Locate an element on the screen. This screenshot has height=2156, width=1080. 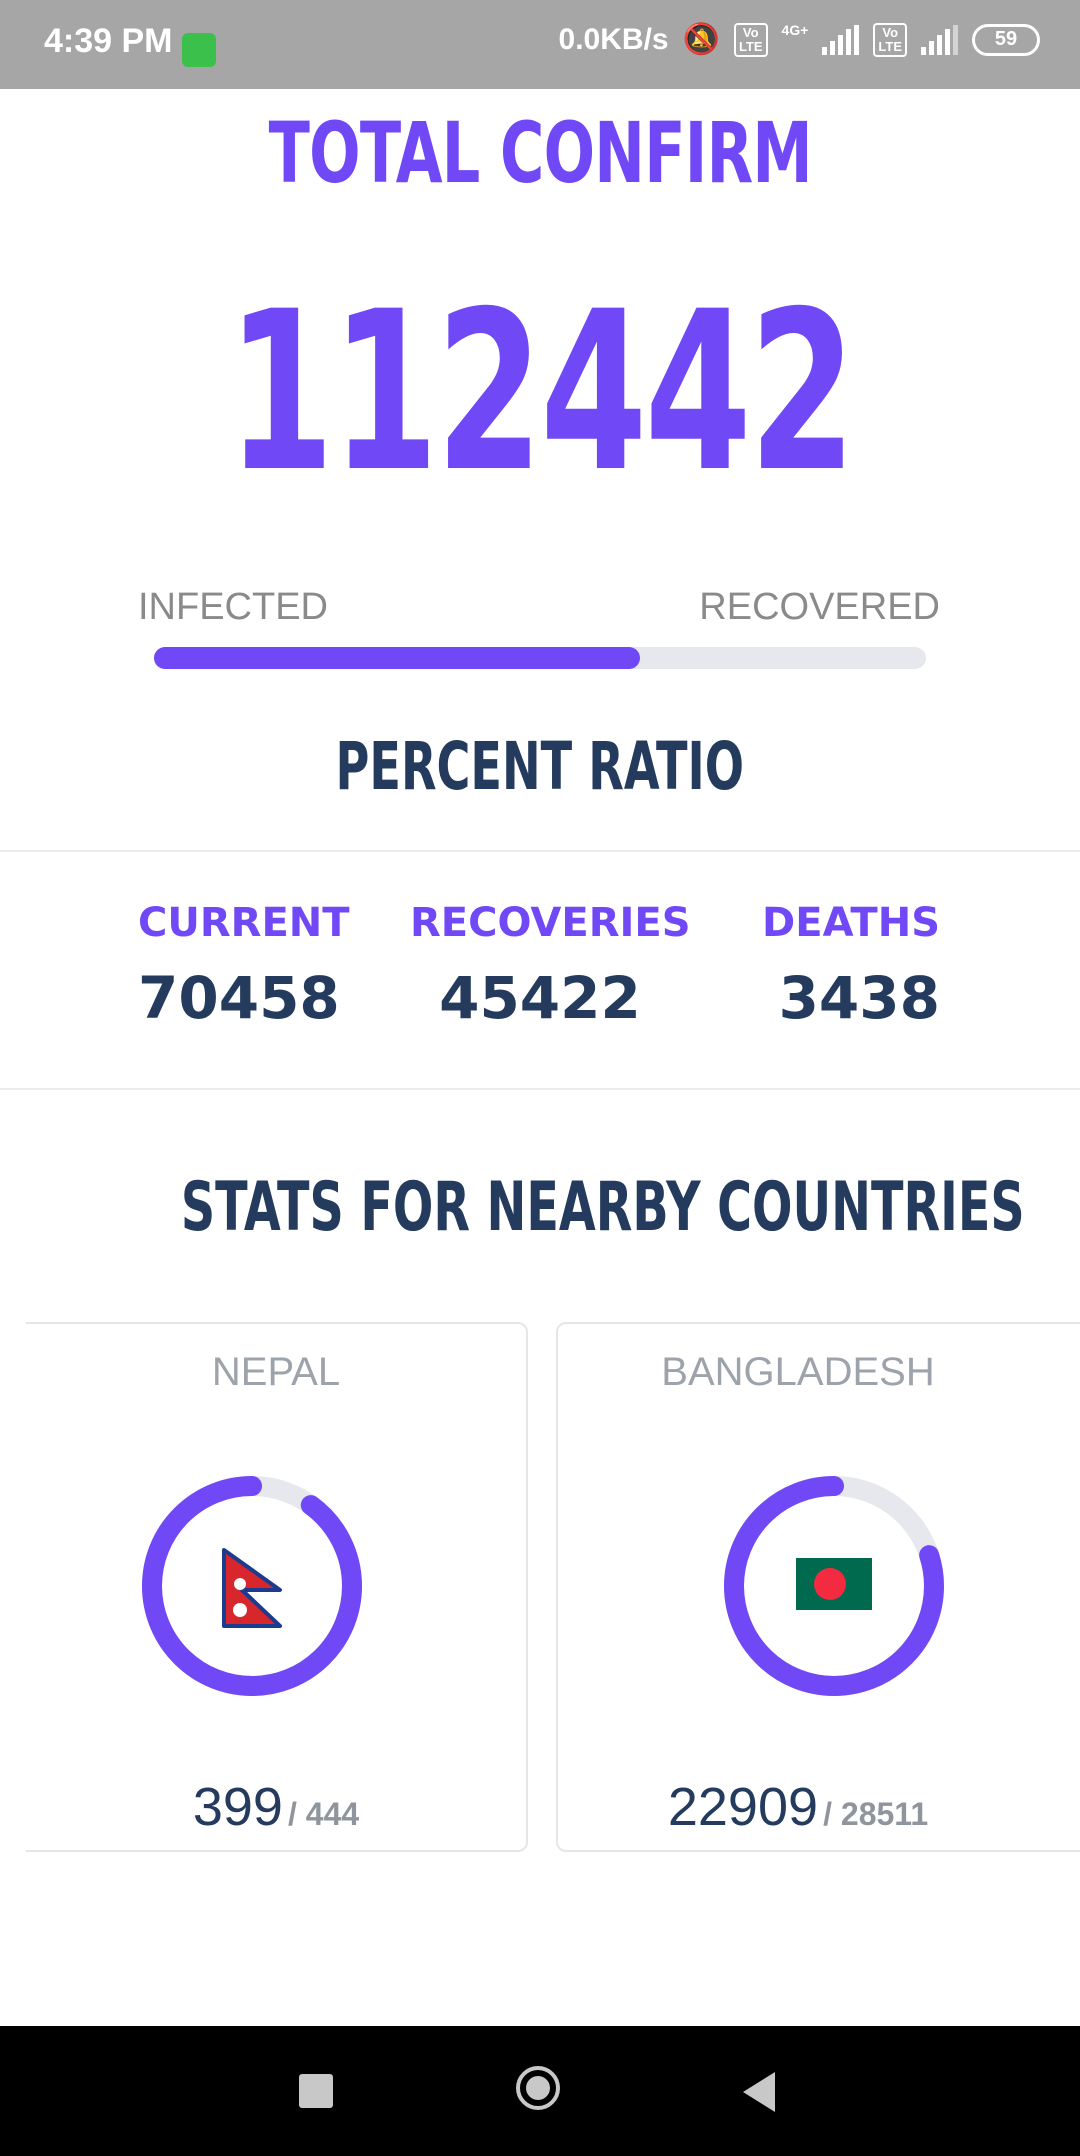
country-name: NEPAL is located at coordinates (276, 1372).